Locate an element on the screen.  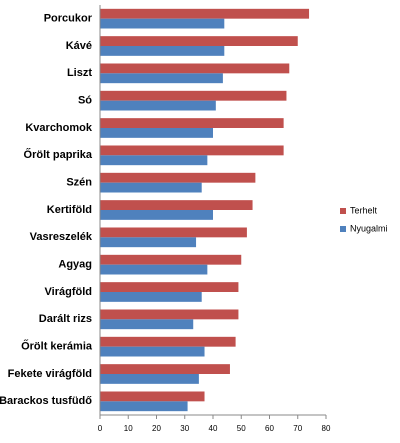
category-label: Liszt is located at coordinates (79, 73).